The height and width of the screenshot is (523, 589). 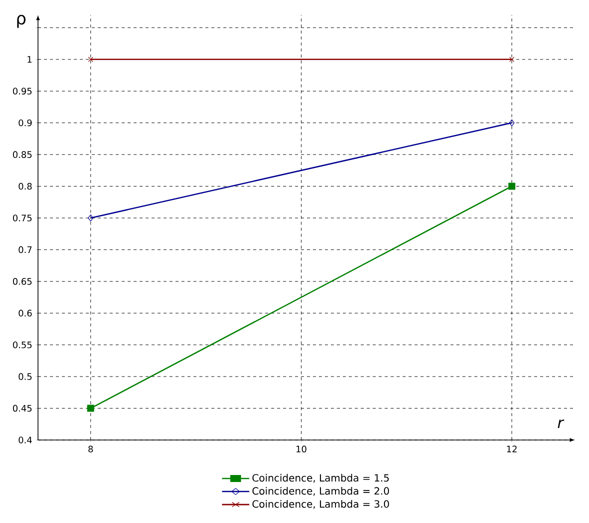 What do you see at coordinates (22, 344) in the screenshot?
I see `y-tick-label: 0.55` at bounding box center [22, 344].